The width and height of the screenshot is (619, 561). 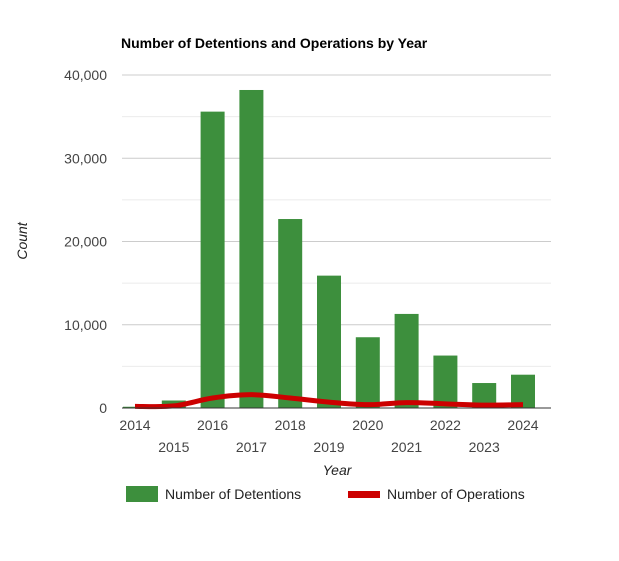 What do you see at coordinates (233, 494) in the screenshot?
I see `legend-label-detentions: Number of Detentions` at bounding box center [233, 494].